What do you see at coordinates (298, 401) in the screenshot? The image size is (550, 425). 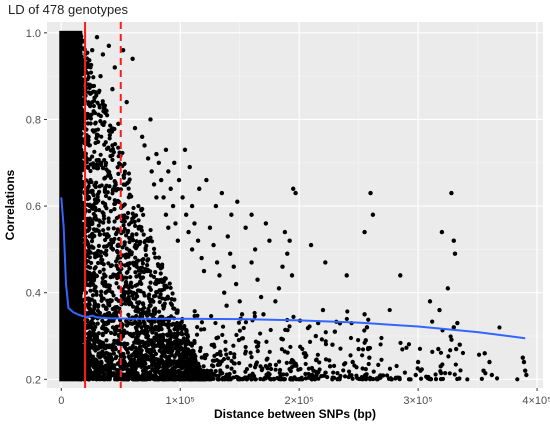 I see `x-tick-label: 2×10⁵` at bounding box center [298, 401].